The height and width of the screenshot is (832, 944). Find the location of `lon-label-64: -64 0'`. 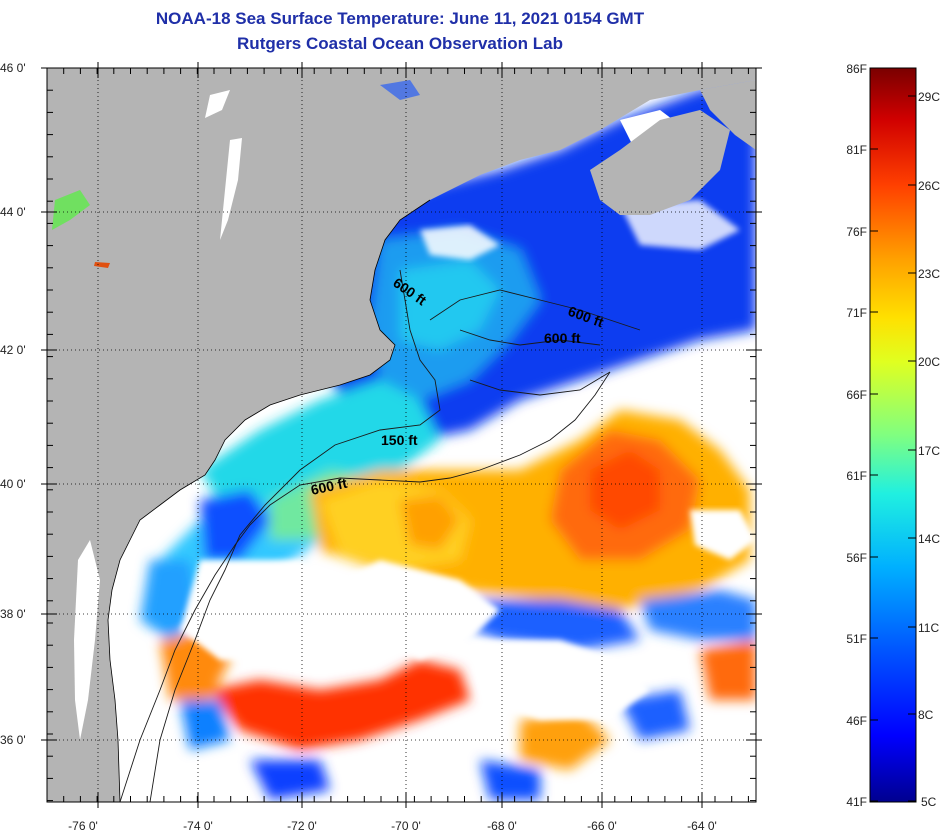

lon-label-64: -64 0' is located at coordinates (702, 825).